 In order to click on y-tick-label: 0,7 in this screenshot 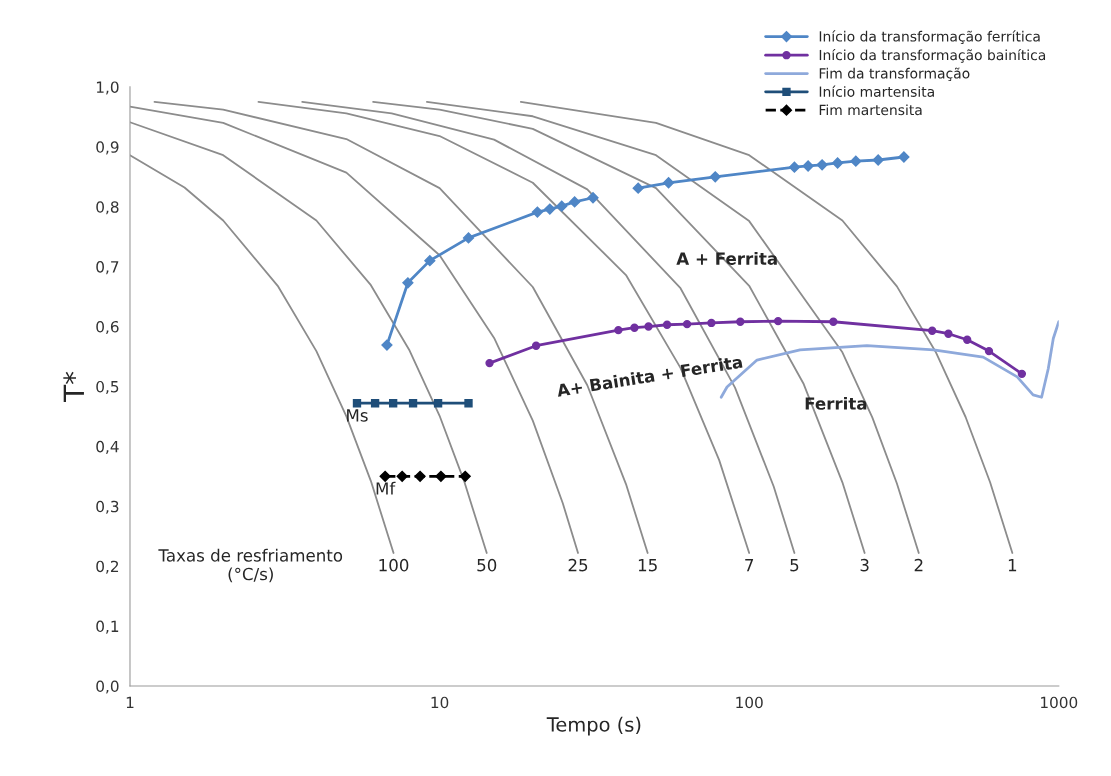, I will do `click(107, 268)`.